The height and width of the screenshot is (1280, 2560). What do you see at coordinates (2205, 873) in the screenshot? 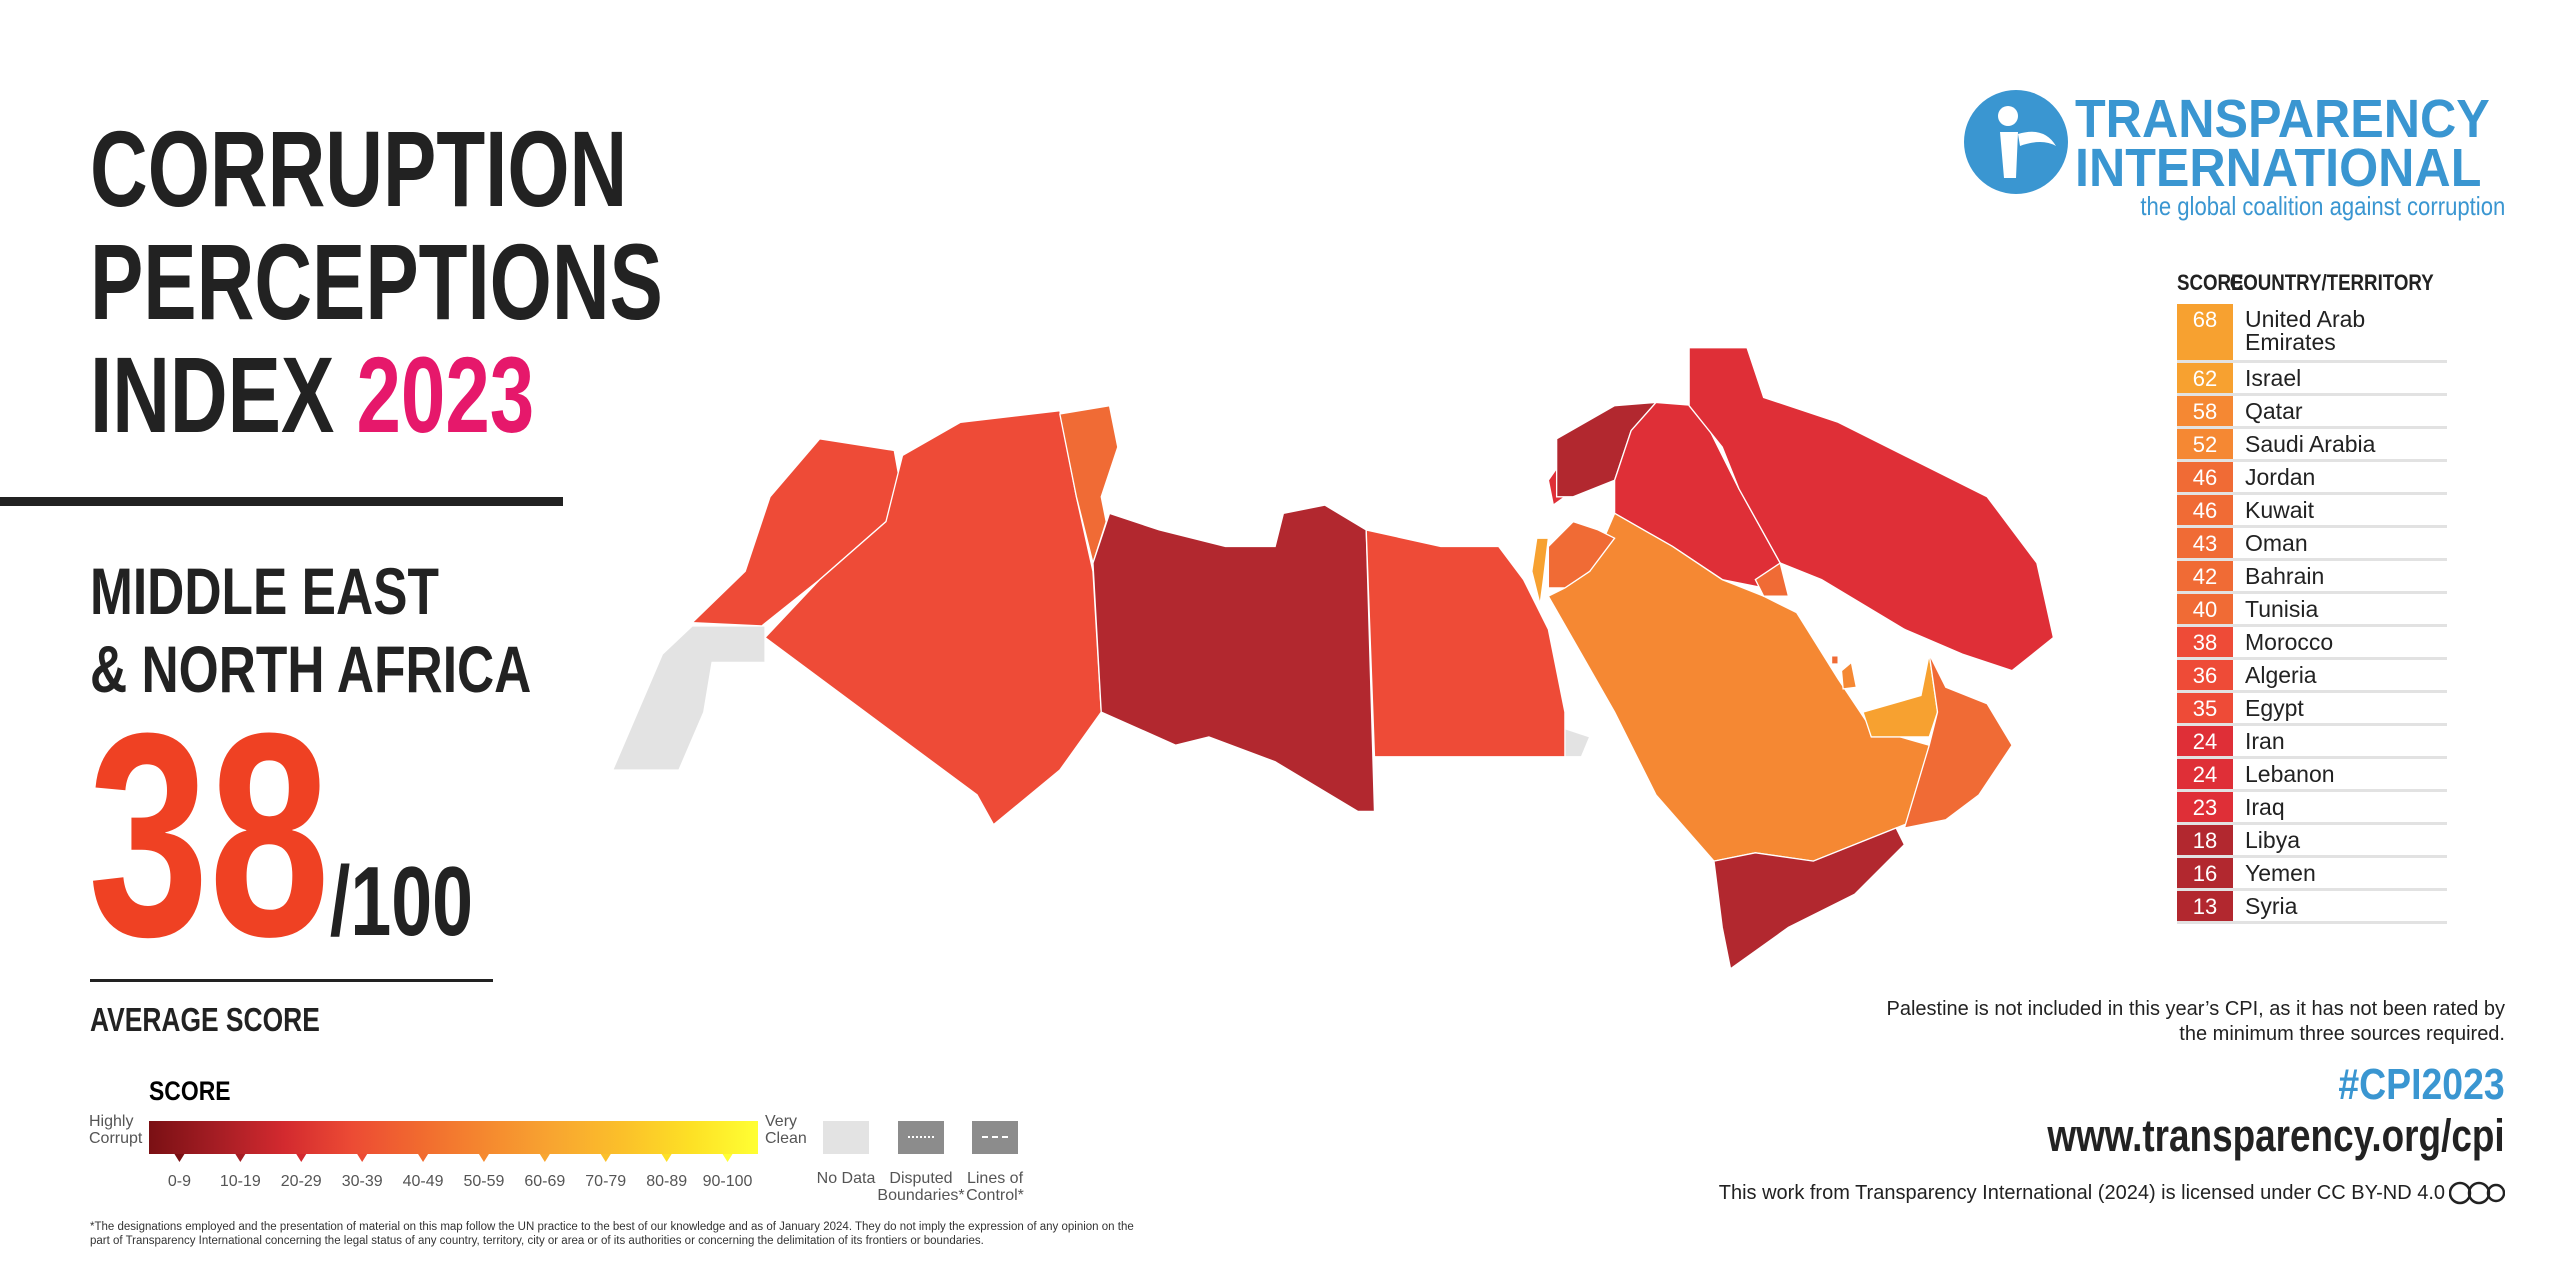
I see `score-cell: 16` at bounding box center [2205, 873].